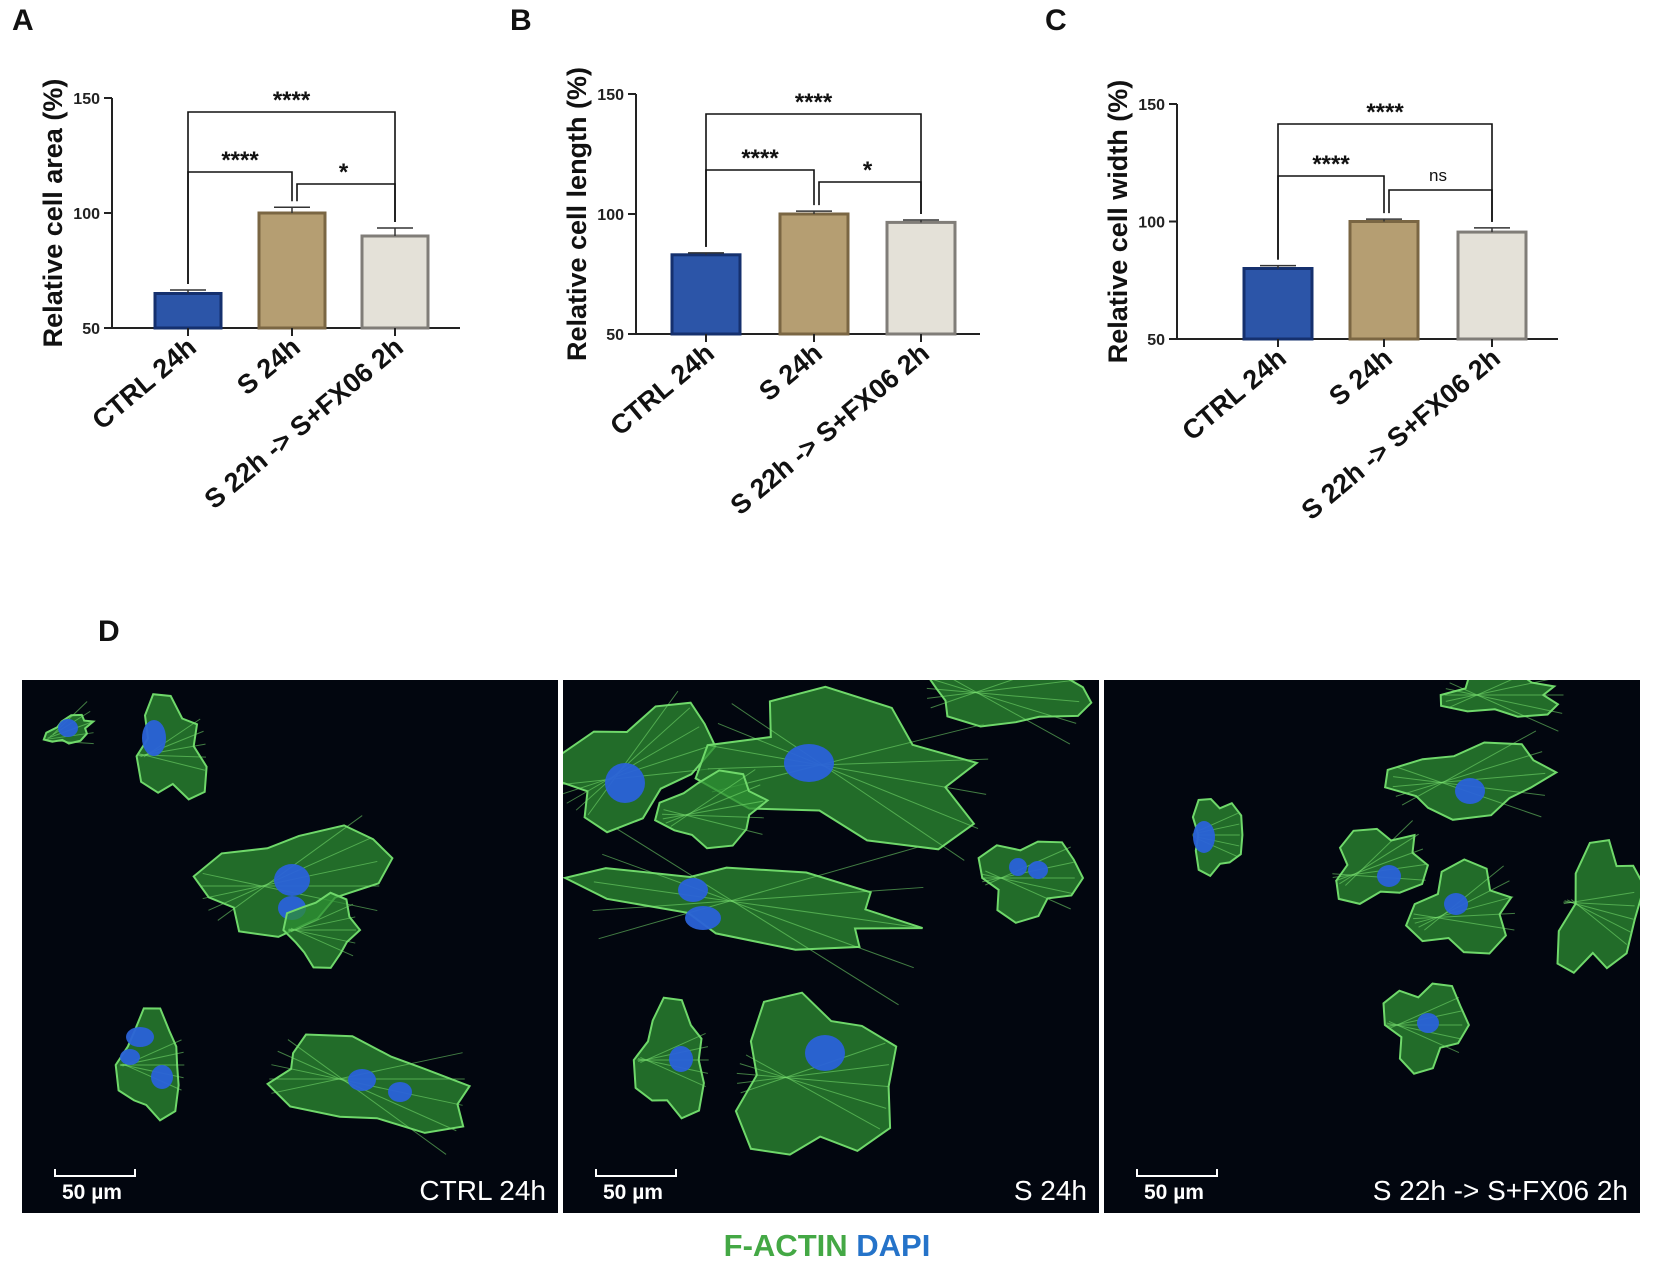  I want to click on micrograph-s24: 50 µm S 24h, so click(831, 946).